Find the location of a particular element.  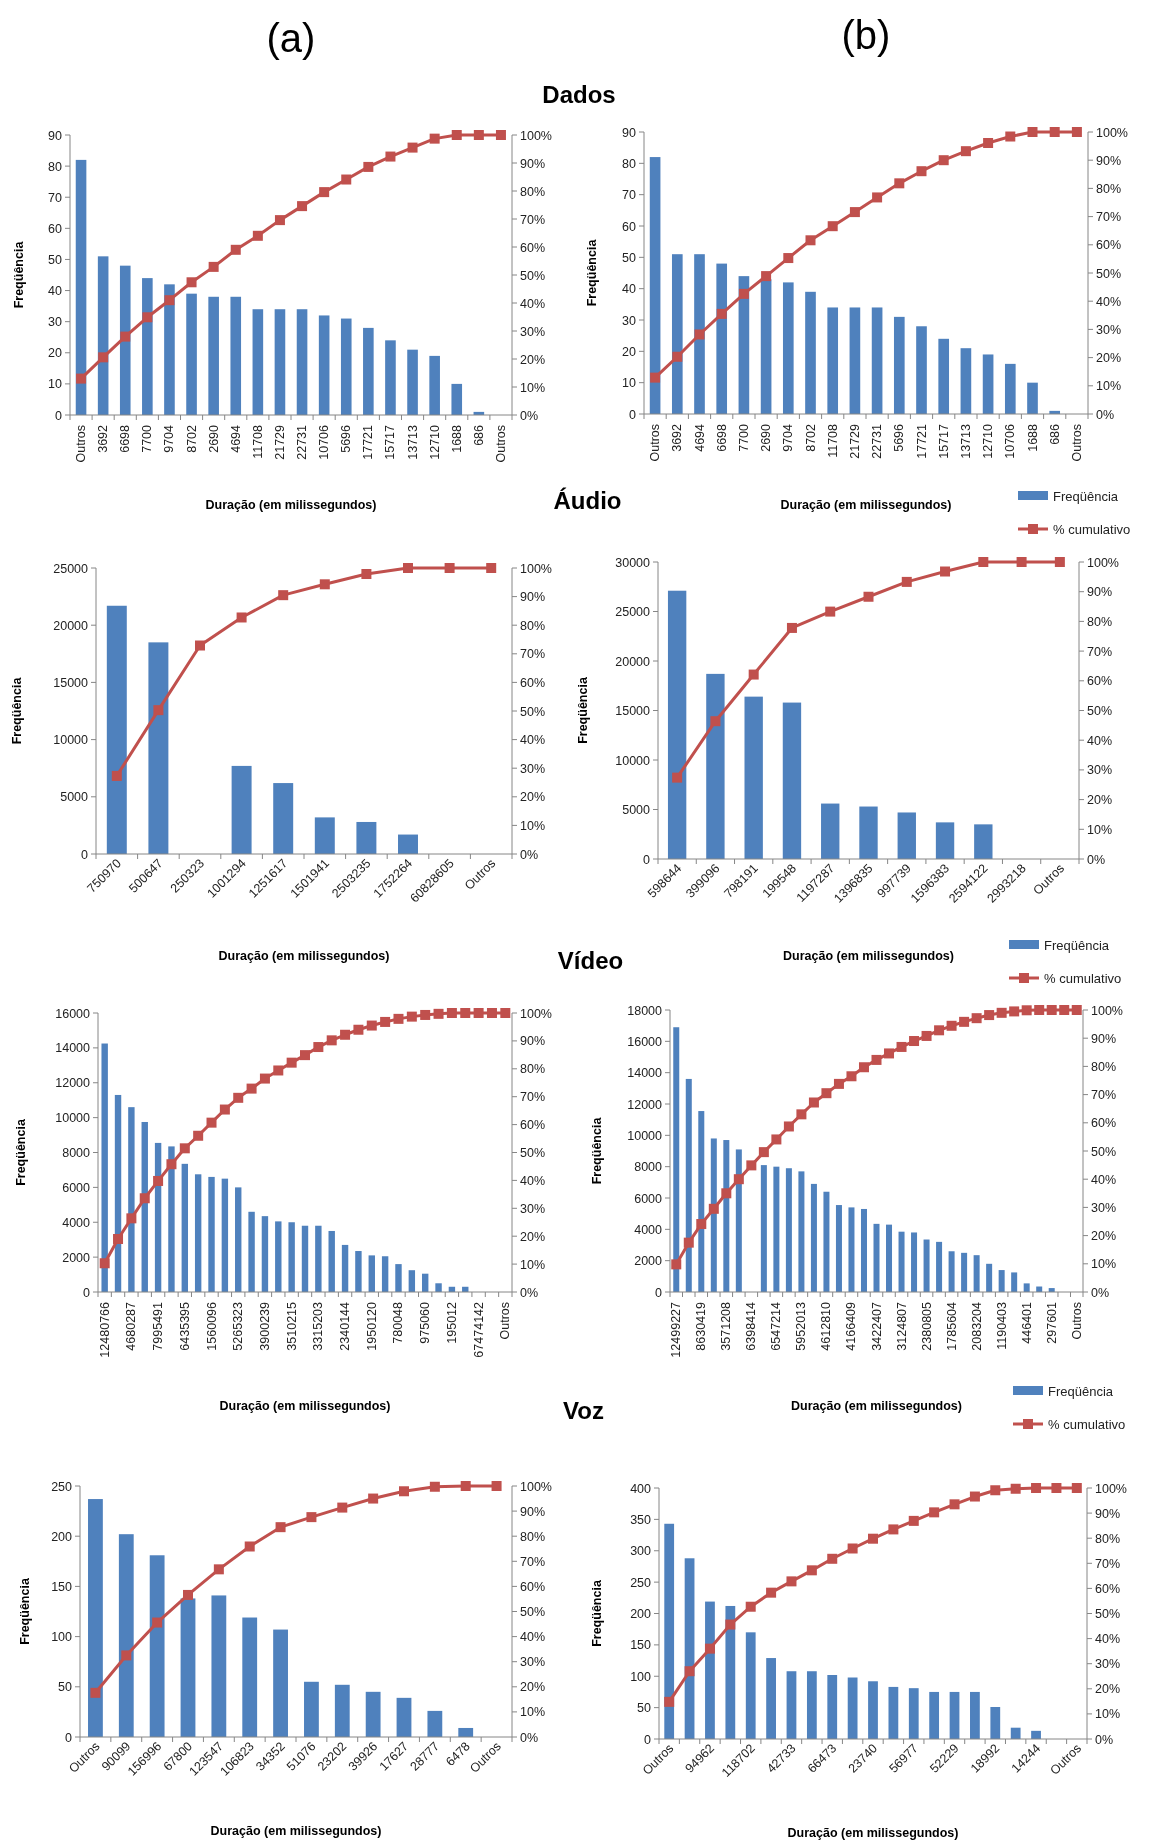

y-tick-label: 18000 is located at coordinates (645, 1010).